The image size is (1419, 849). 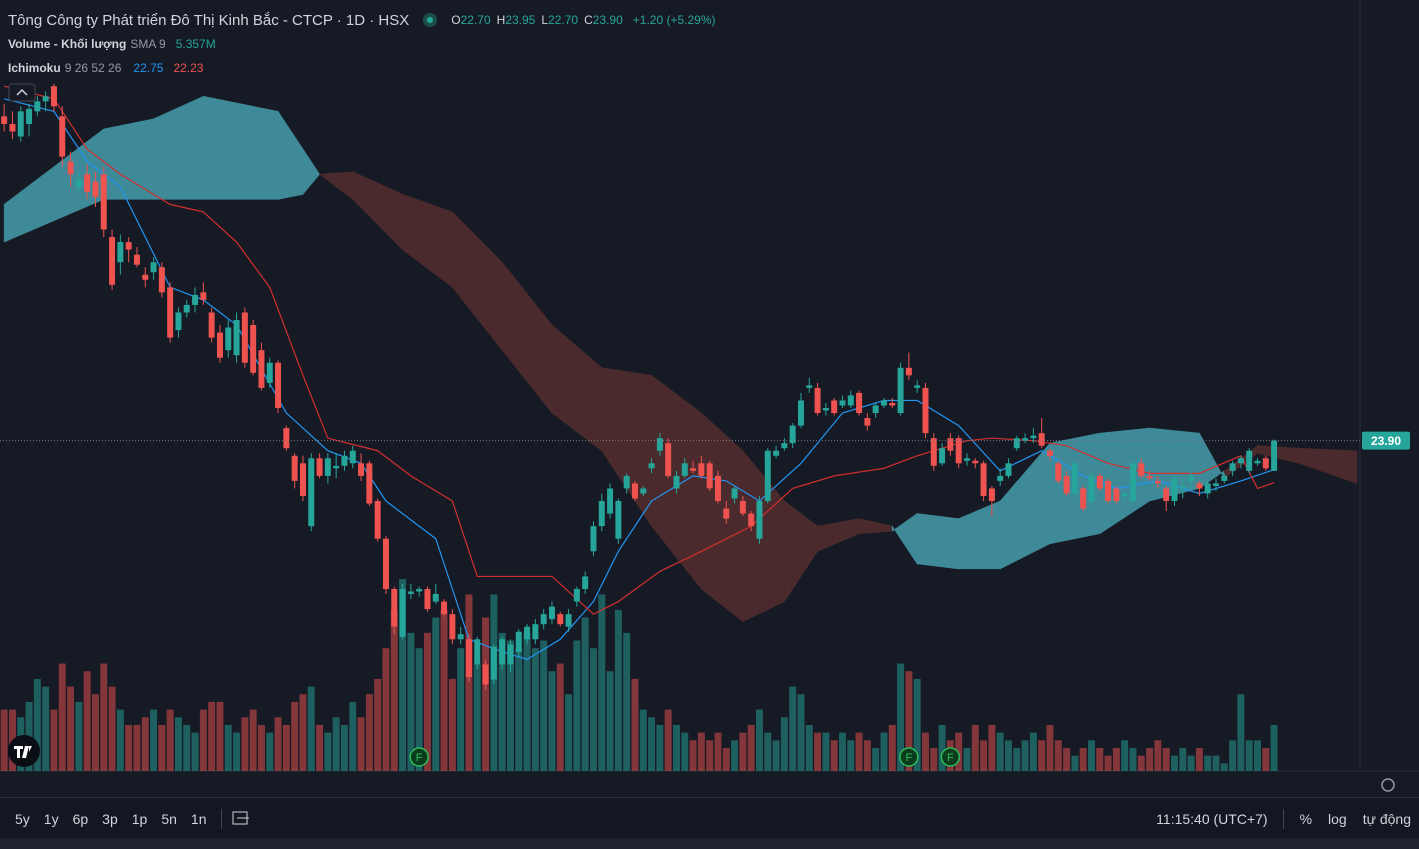 What do you see at coordinates (1355, 819) in the screenshot?
I see `scale-buttons: % log tự động` at bounding box center [1355, 819].